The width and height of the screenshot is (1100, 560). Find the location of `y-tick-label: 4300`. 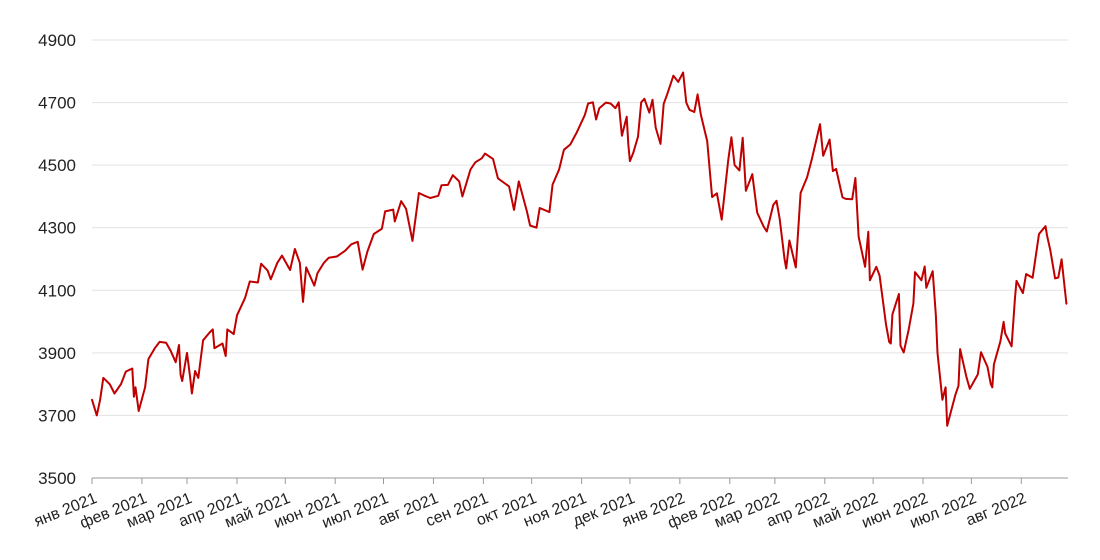

y-tick-label: 4300 is located at coordinates (57, 228).